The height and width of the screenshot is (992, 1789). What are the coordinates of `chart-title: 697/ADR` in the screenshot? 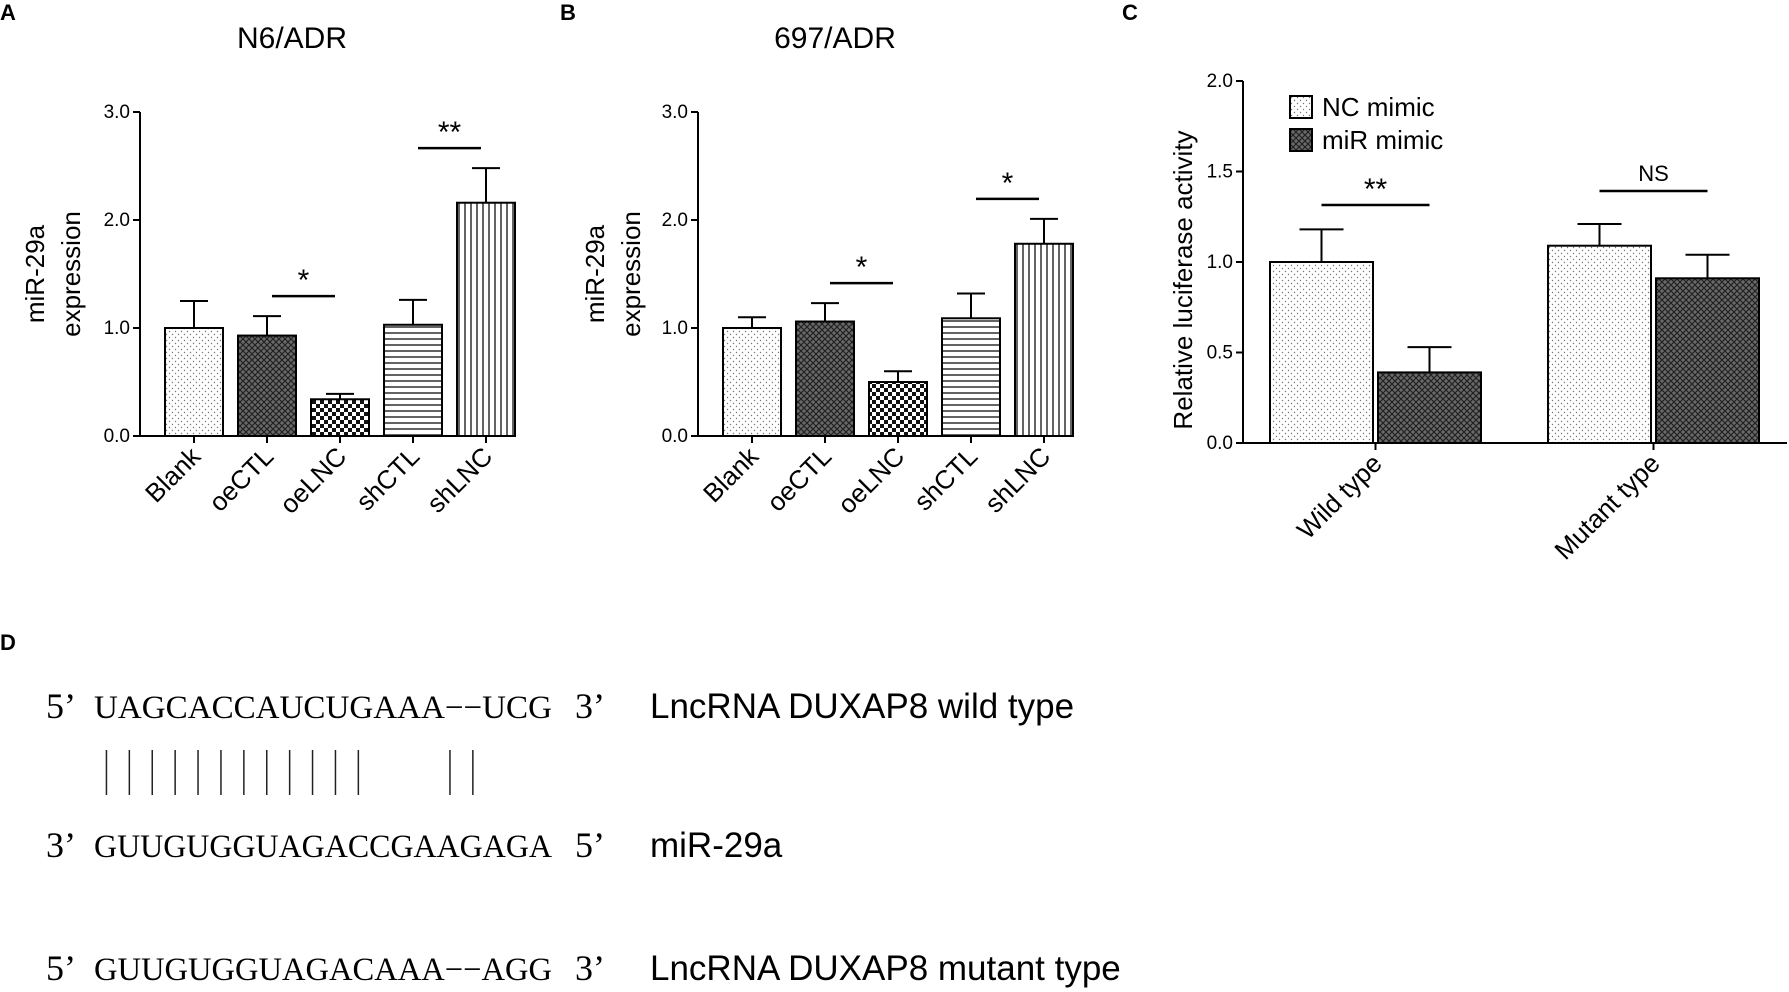 It's located at (835, 38).